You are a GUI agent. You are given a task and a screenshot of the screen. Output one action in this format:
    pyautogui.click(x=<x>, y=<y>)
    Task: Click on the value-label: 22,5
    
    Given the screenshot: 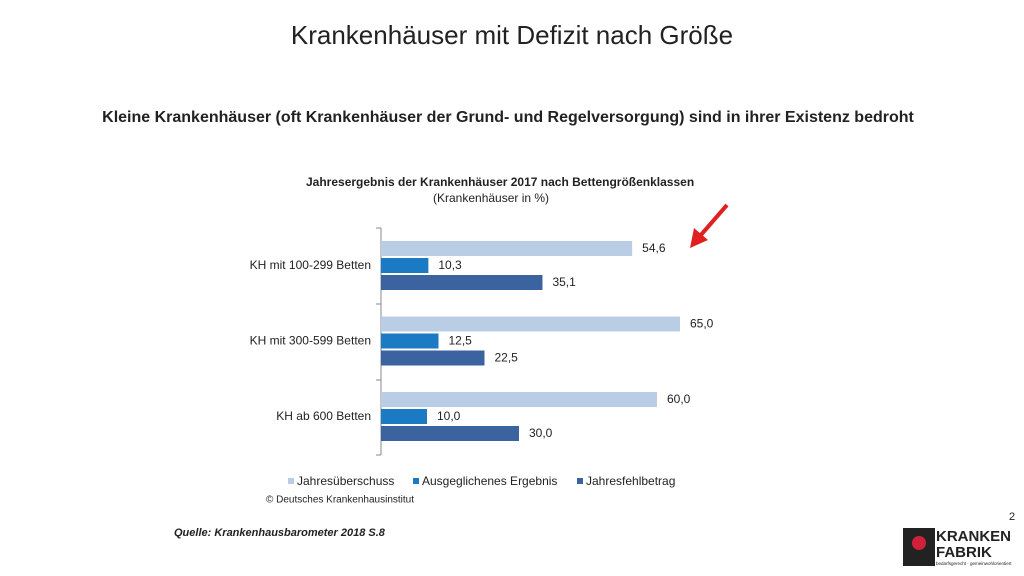 What is the action you would take?
    pyautogui.click(x=507, y=358)
    